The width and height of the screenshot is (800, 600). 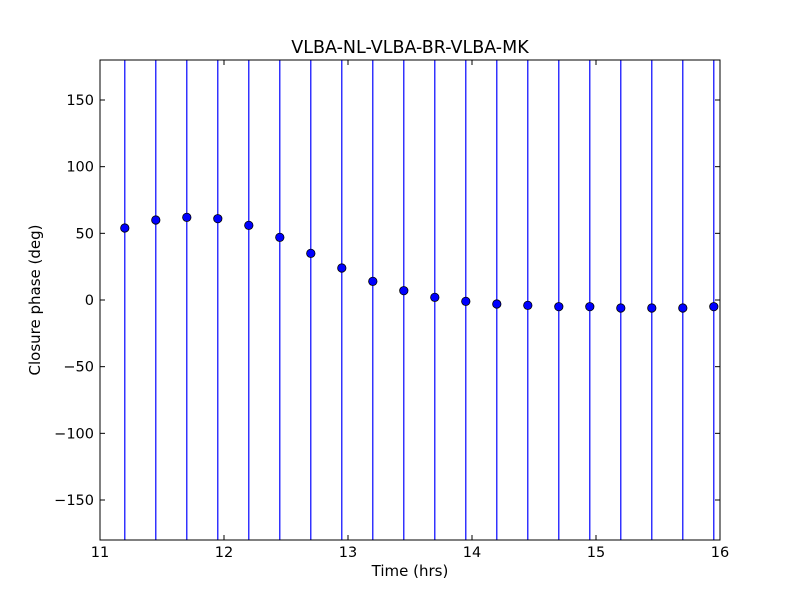 What do you see at coordinates (85, 234) in the screenshot?
I see `y-tick-label: 50` at bounding box center [85, 234].